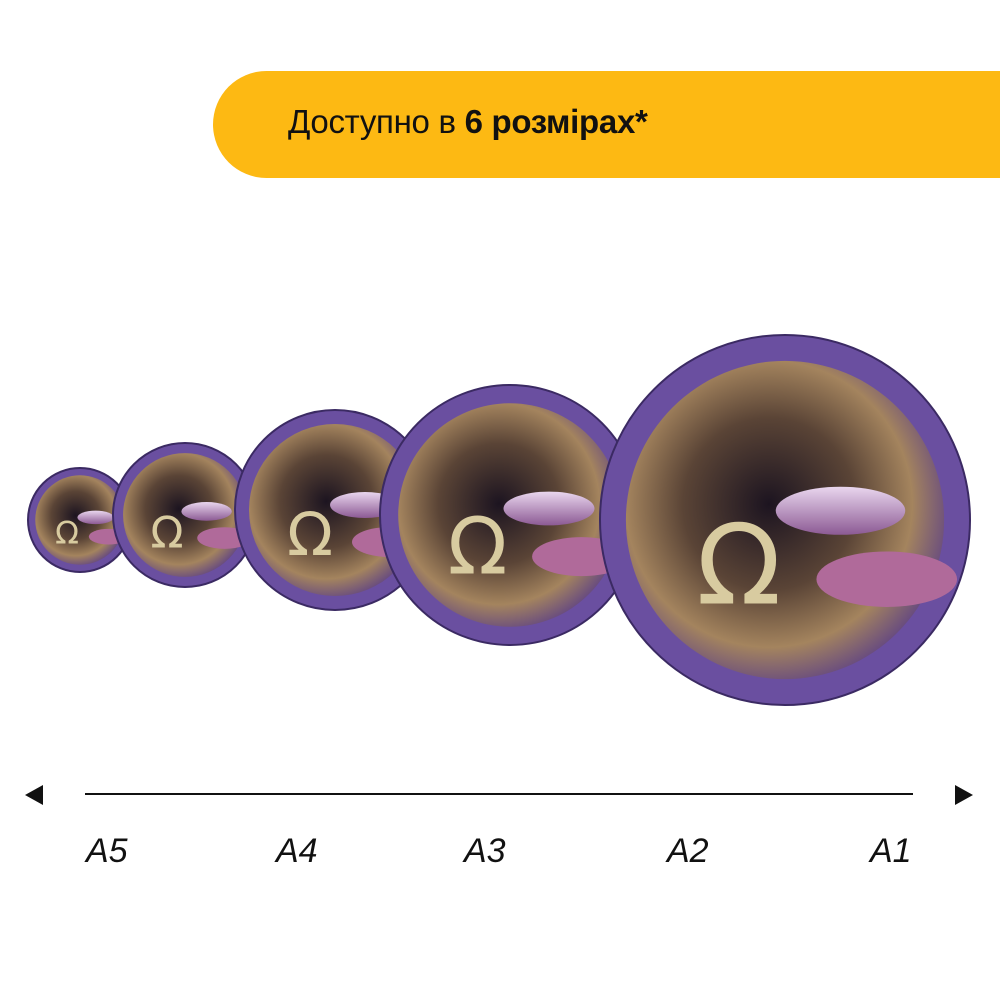 The height and width of the screenshot is (1000, 1000). I want to click on libra-puzzle-5: Ω, so click(785, 520).